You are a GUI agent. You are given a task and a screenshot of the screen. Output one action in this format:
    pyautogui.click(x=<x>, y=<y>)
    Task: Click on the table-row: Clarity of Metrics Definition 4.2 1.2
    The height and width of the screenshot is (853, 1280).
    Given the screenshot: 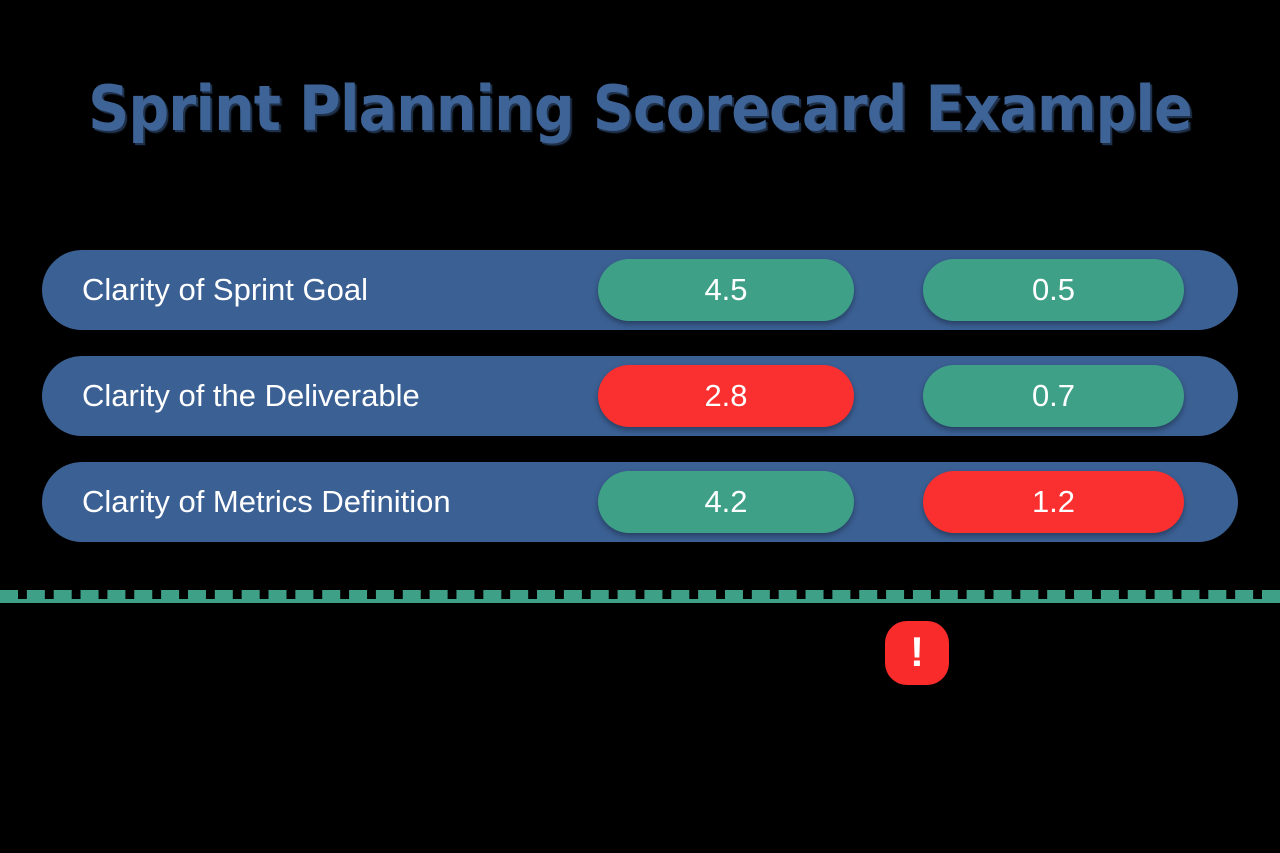 What is the action you would take?
    pyautogui.click(x=640, y=502)
    